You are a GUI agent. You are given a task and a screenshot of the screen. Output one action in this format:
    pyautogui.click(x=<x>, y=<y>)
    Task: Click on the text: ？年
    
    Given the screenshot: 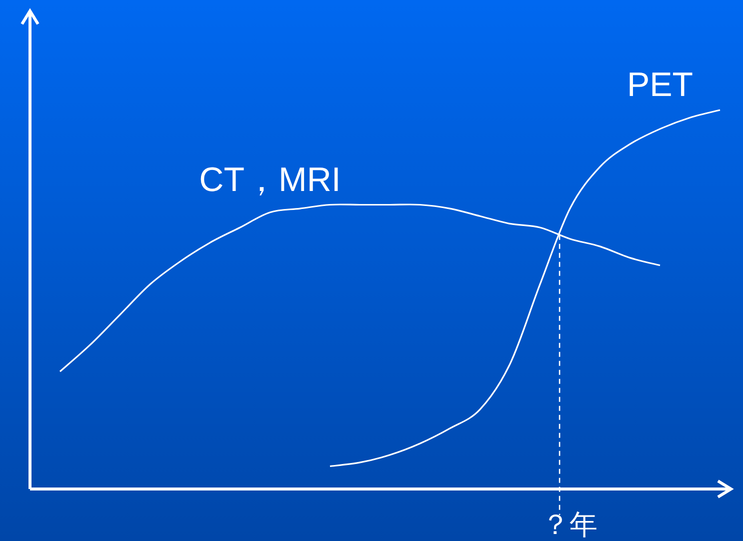 What is the action you would take?
    pyautogui.click(x=570, y=524)
    